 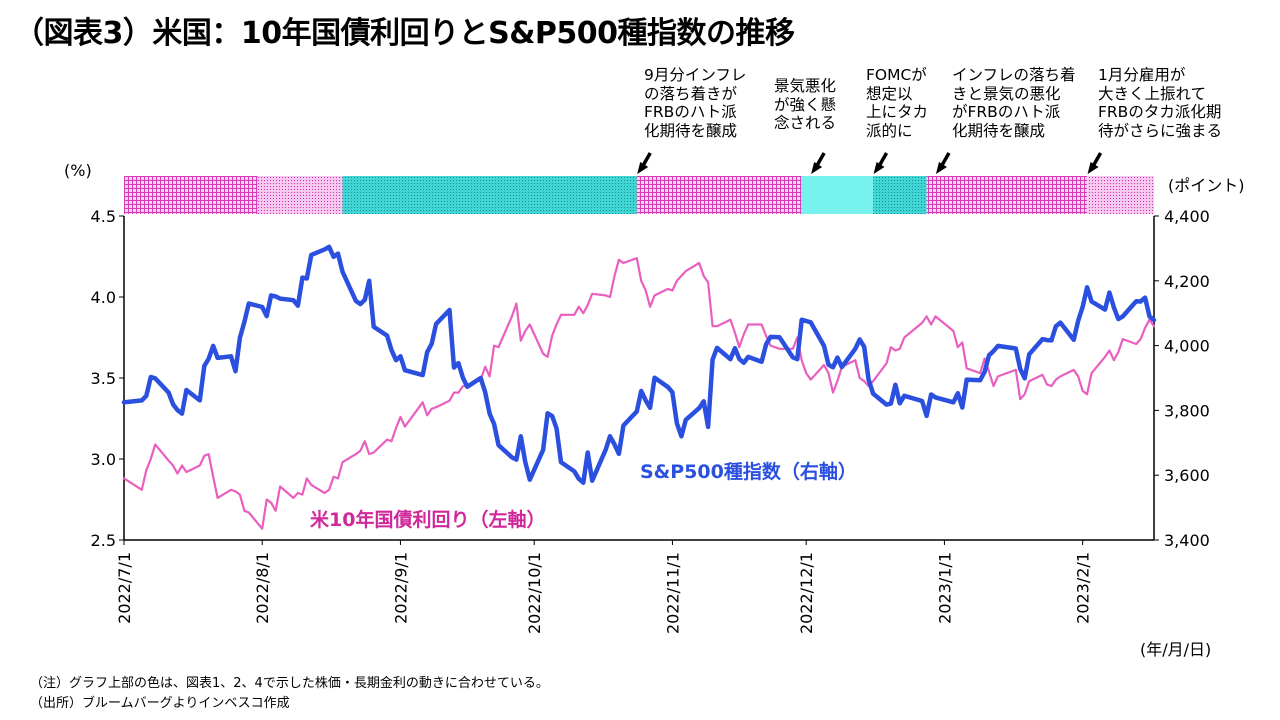 I want to click on right-tick-label: 4,200, so click(x=1187, y=281).